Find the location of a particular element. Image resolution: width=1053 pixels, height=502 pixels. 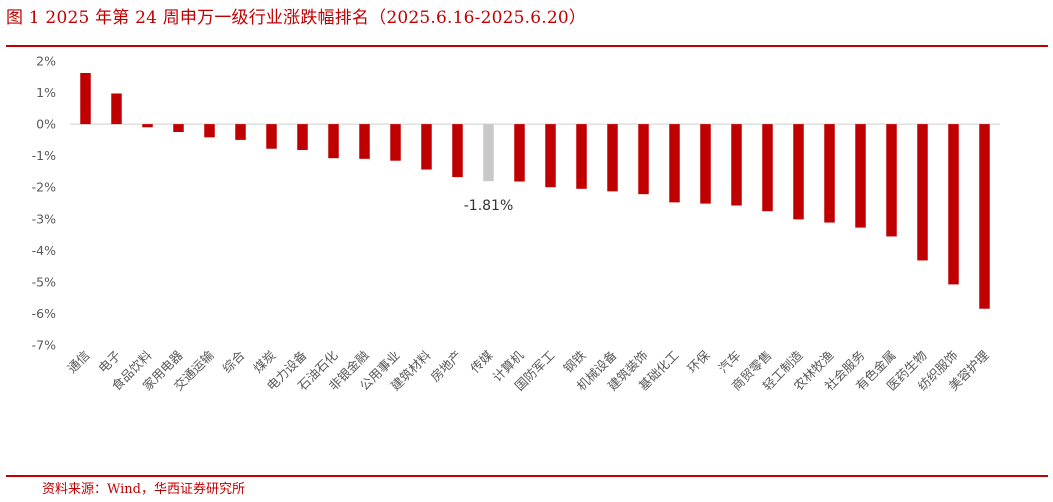

y-tick-label: -7% is located at coordinates (44, 345).